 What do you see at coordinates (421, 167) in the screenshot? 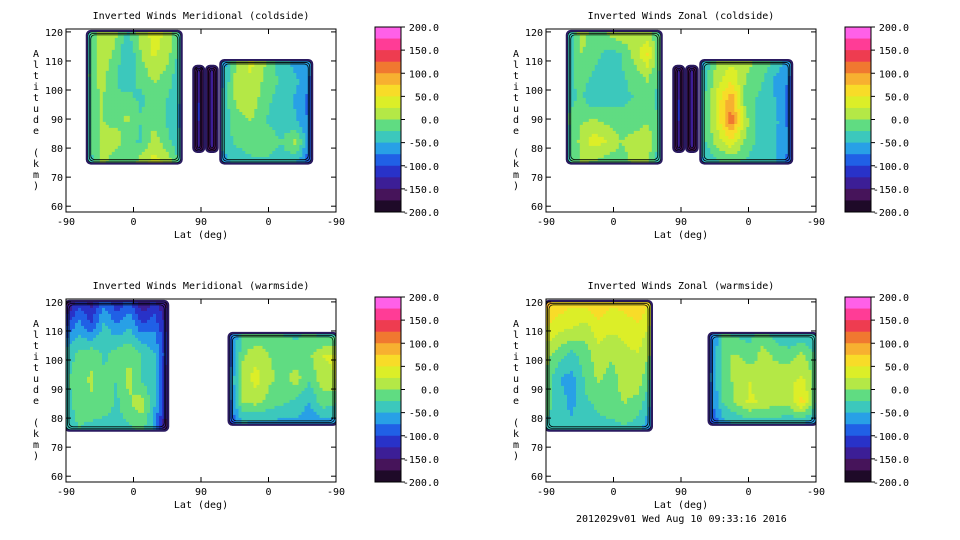
I see `colorbar-label: -100.0` at bounding box center [421, 167].